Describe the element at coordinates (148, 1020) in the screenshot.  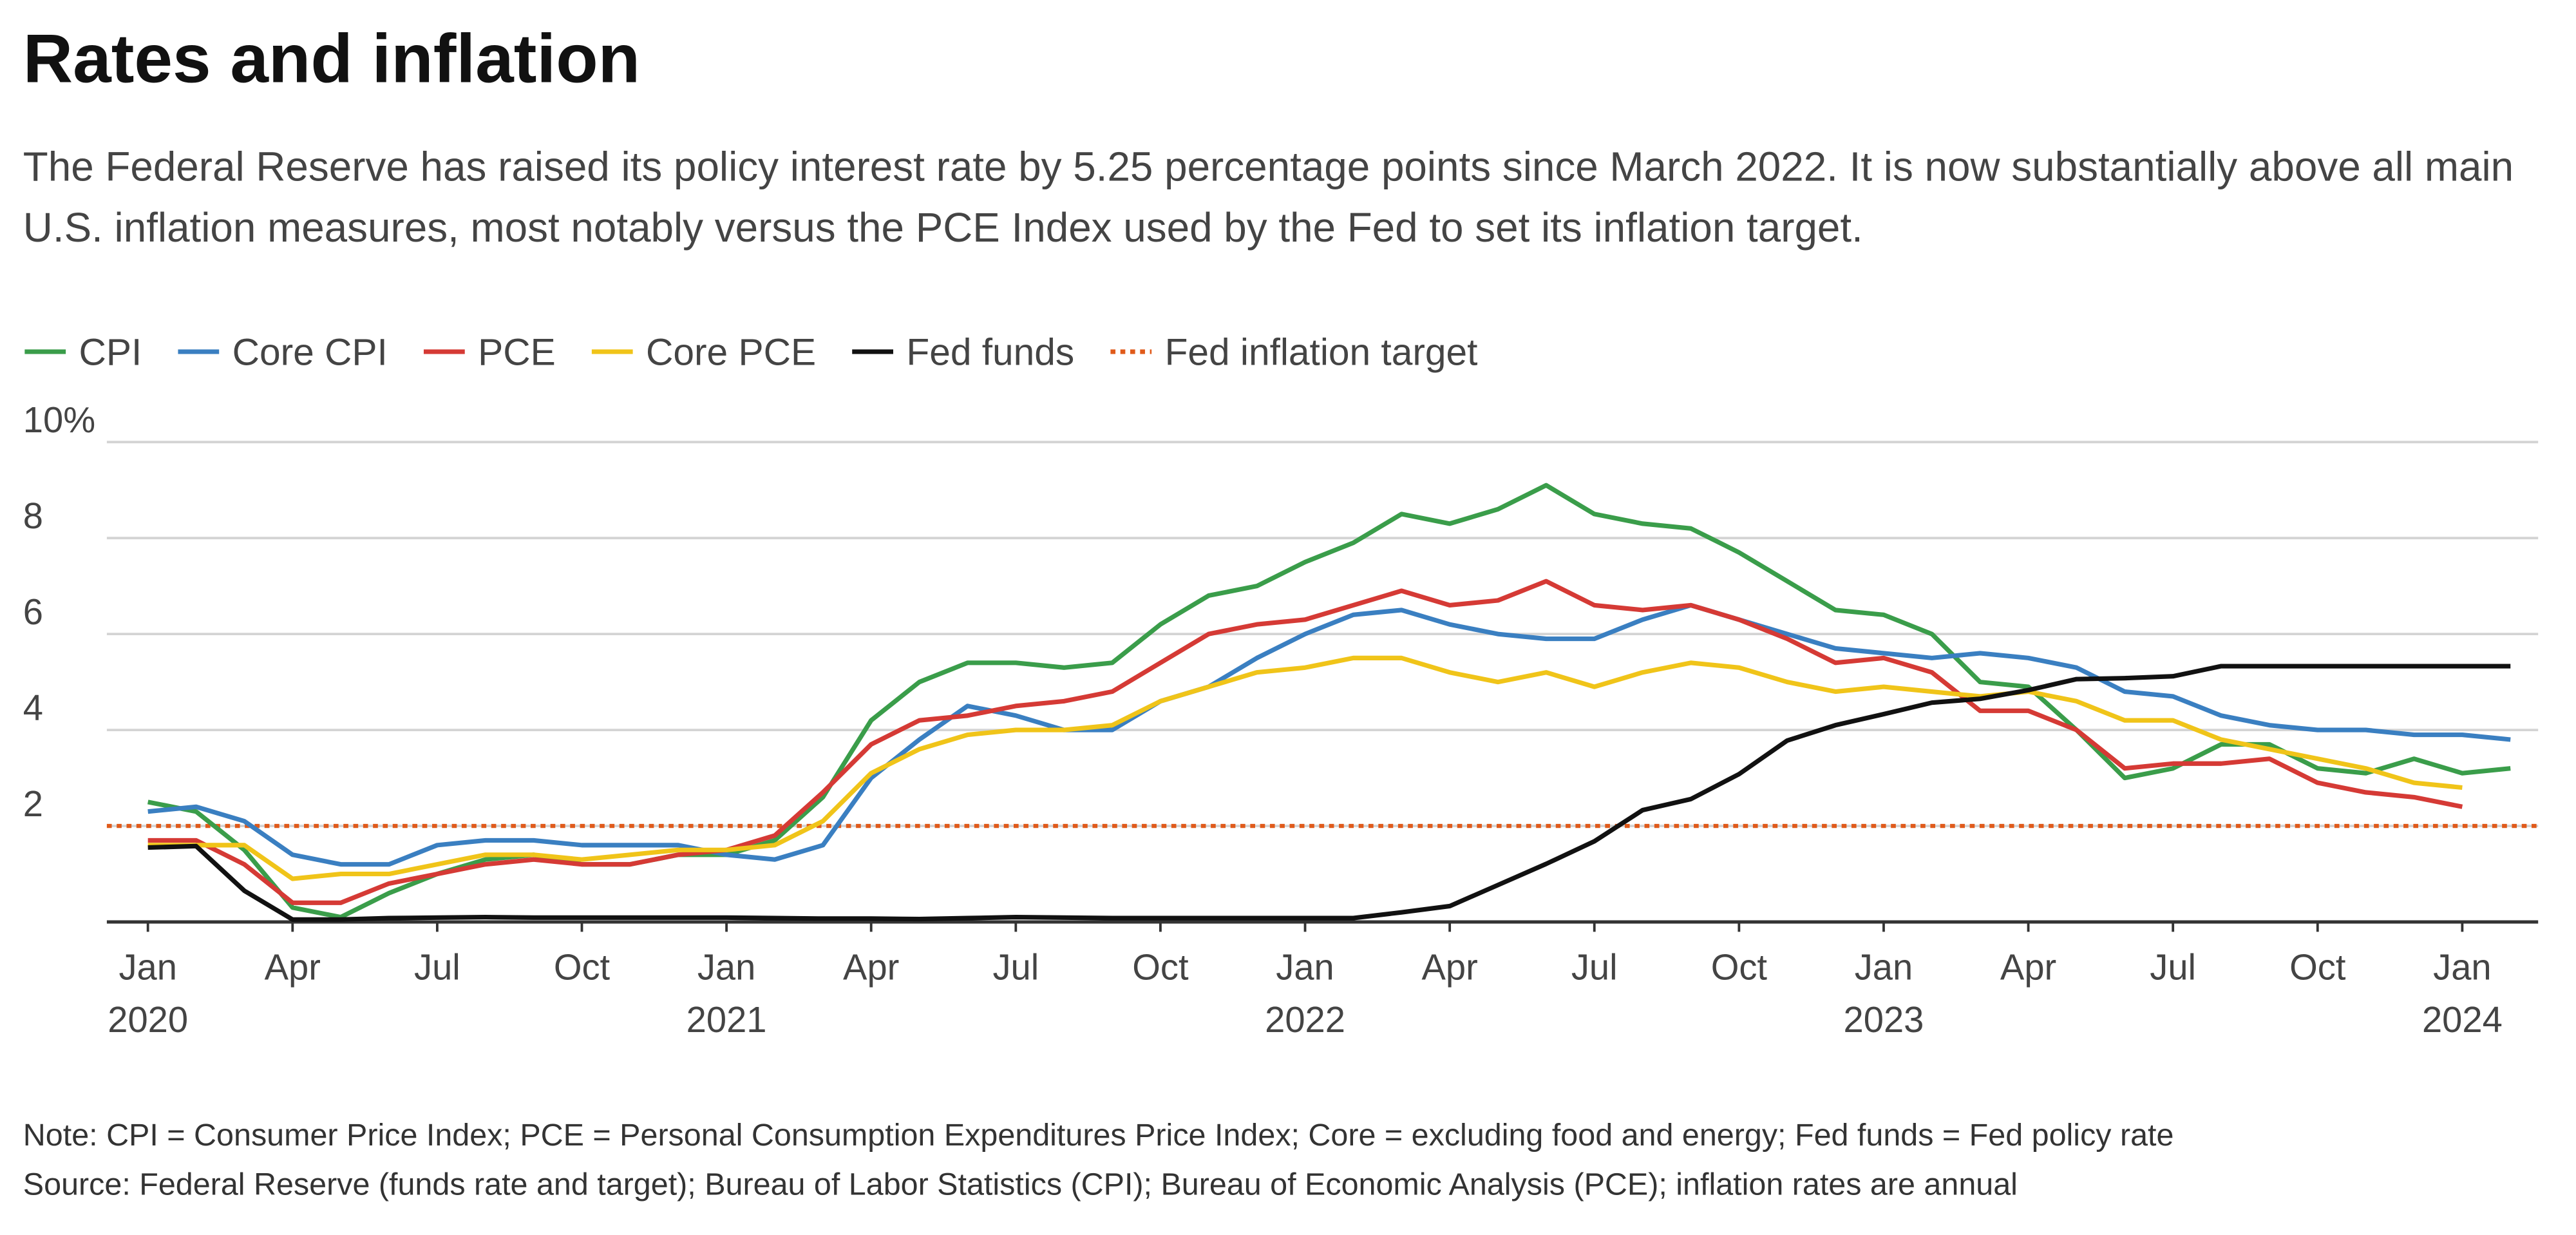
I see `x-tick-year: 2020` at that location.